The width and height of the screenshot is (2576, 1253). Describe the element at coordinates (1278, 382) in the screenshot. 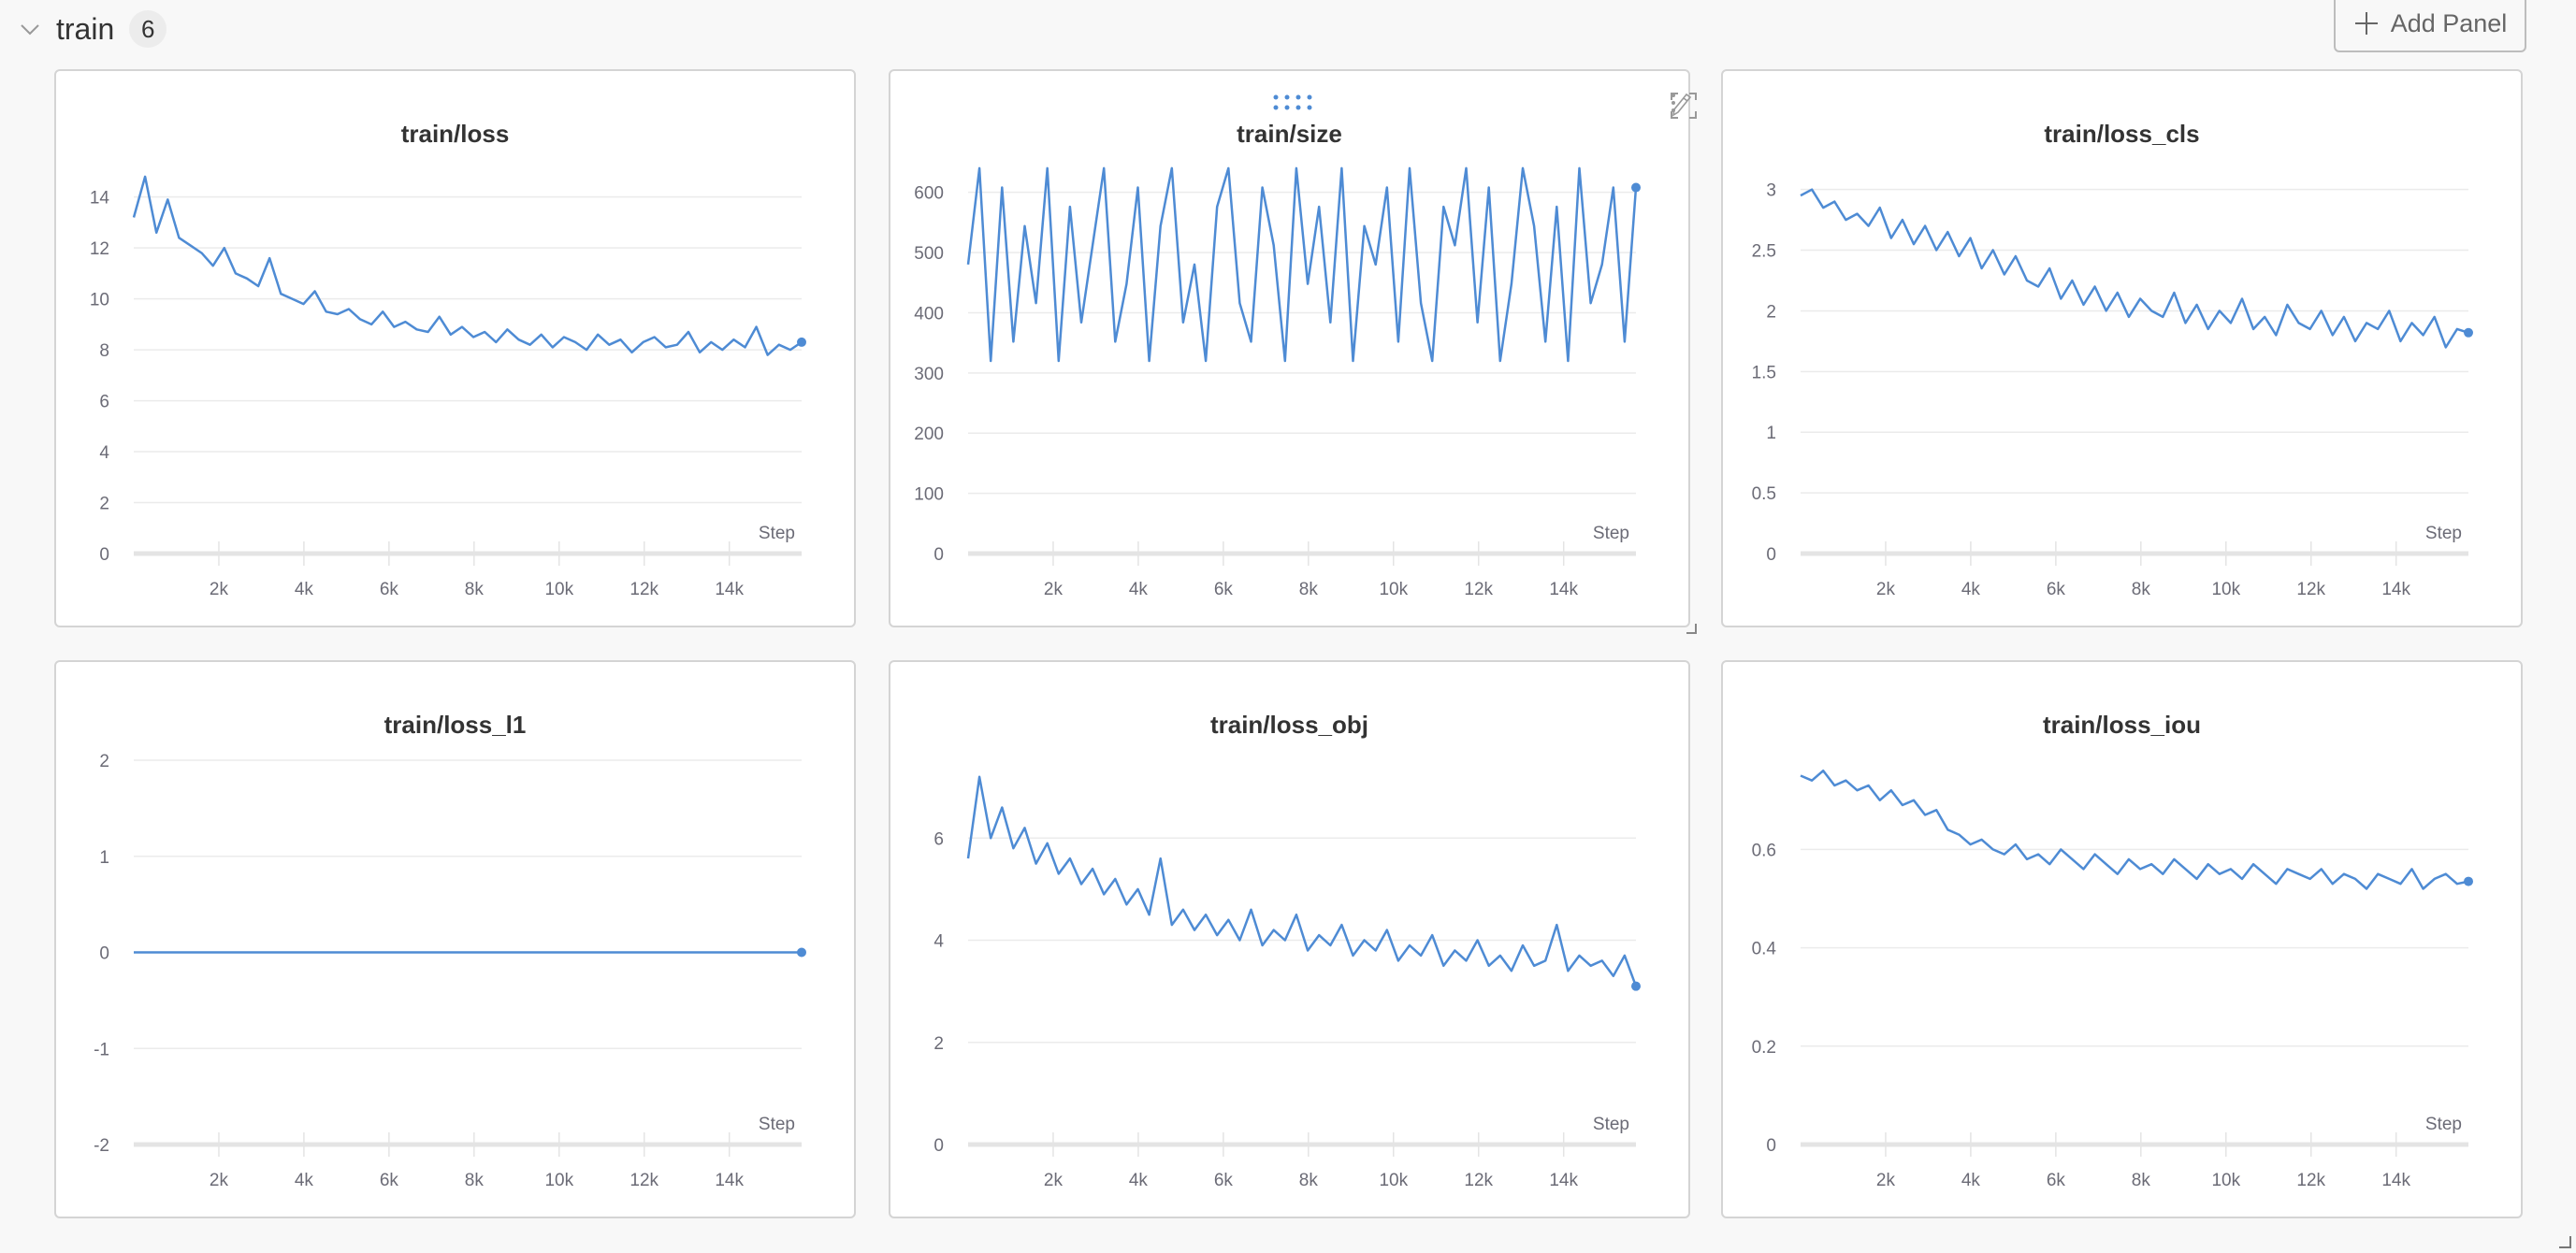

I see `line-chart: 0 100 200 300 400 500 600 2k 4k 6k 8k 10k 12k 14k Step` at that location.